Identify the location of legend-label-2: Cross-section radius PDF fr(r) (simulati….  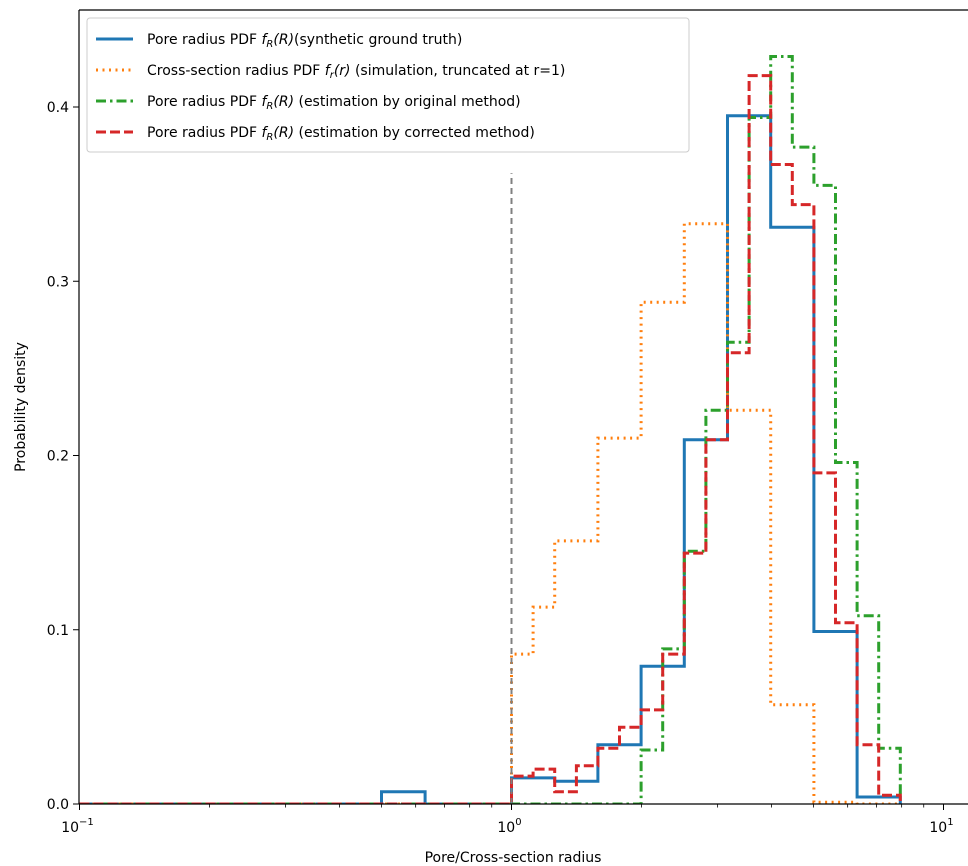
(356, 72).